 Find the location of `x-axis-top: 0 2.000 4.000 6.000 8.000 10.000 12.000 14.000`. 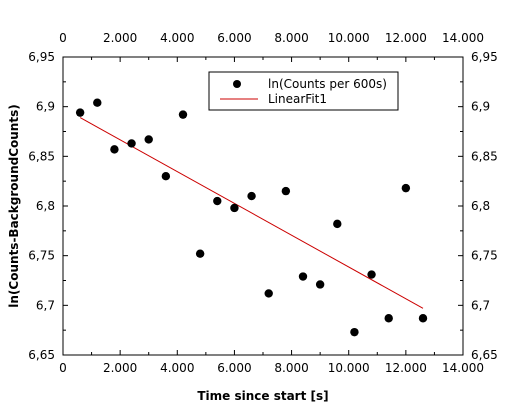

x-axis-top: 0 2.000 4.000 6.000 8.000 10.000 12.000 14.000 is located at coordinates (271, 46).